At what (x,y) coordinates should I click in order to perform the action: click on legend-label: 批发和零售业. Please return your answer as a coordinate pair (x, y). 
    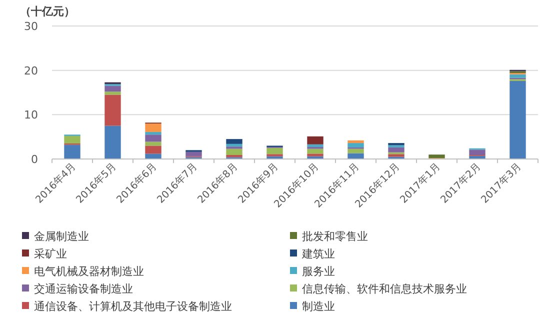
    Looking at the image, I should click on (335, 236).